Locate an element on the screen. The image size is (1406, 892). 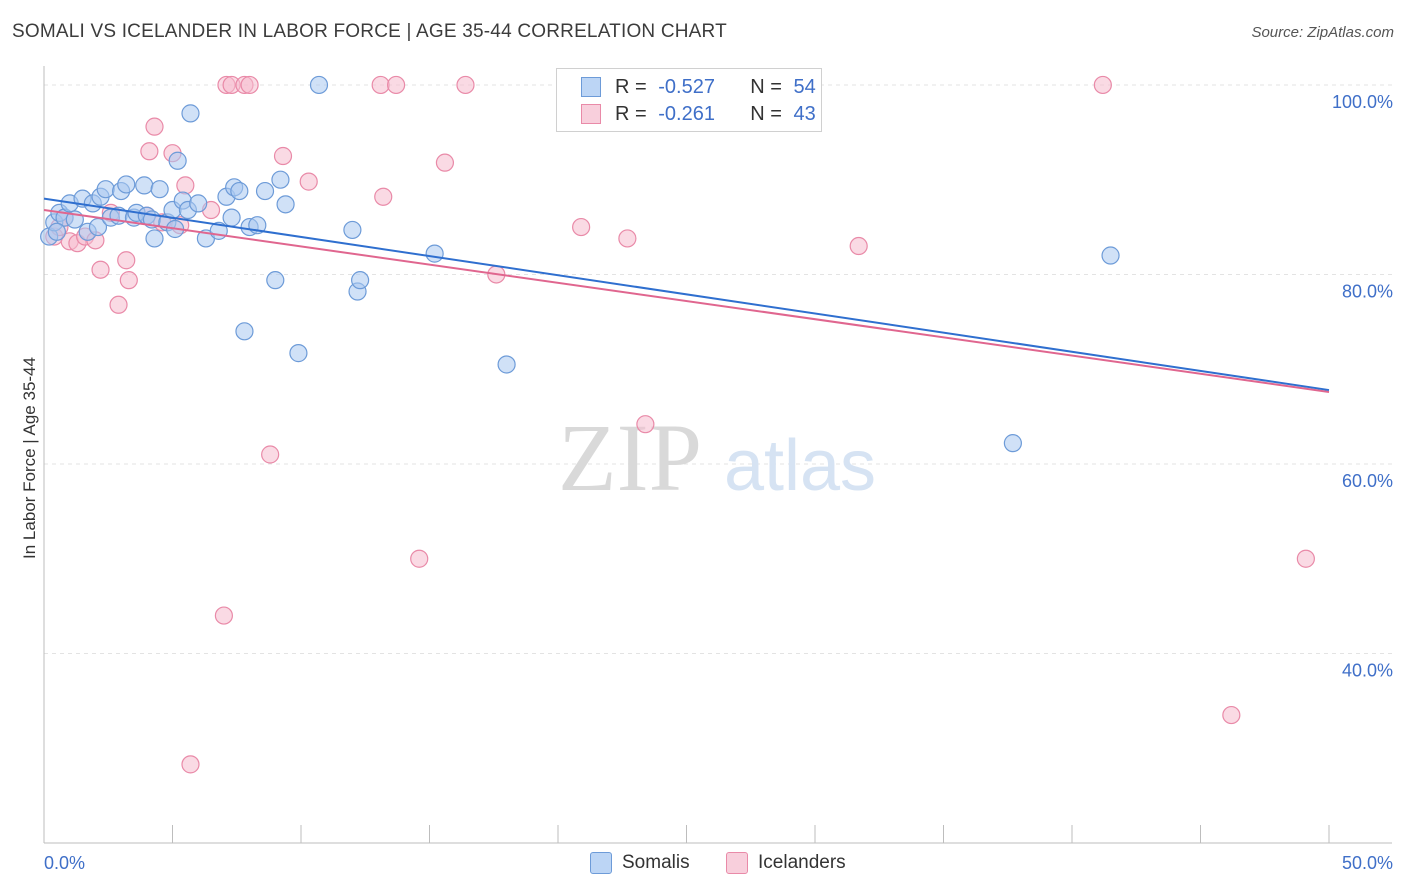
somali-r-label: R = is located at coordinates (631, 86).